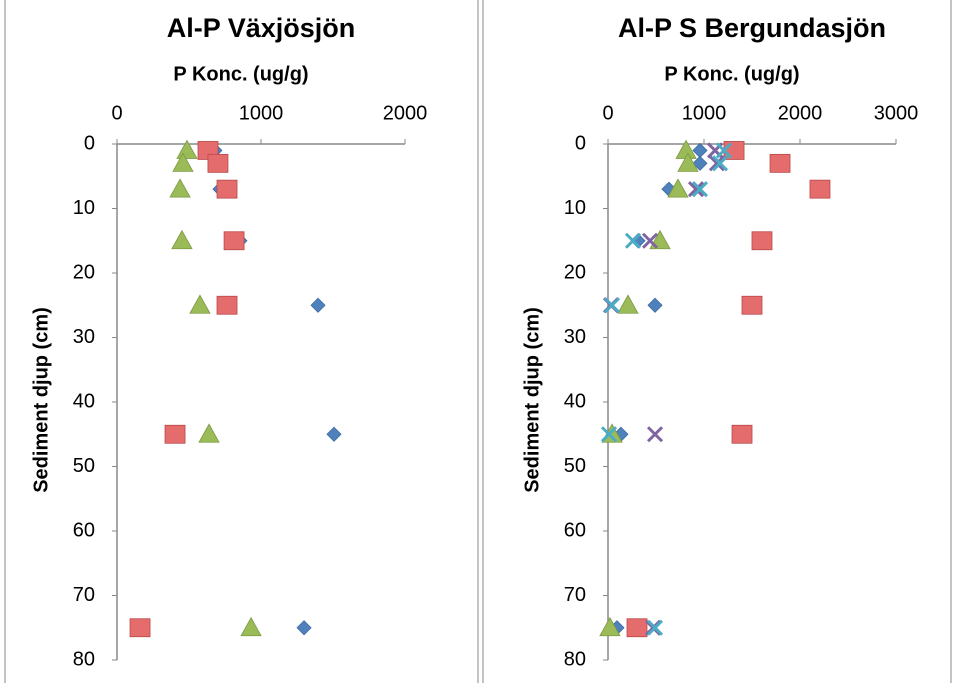 This screenshot has height=683, width=957. I want to click on chart-title: Al-P Växjösjön, so click(261, 28).